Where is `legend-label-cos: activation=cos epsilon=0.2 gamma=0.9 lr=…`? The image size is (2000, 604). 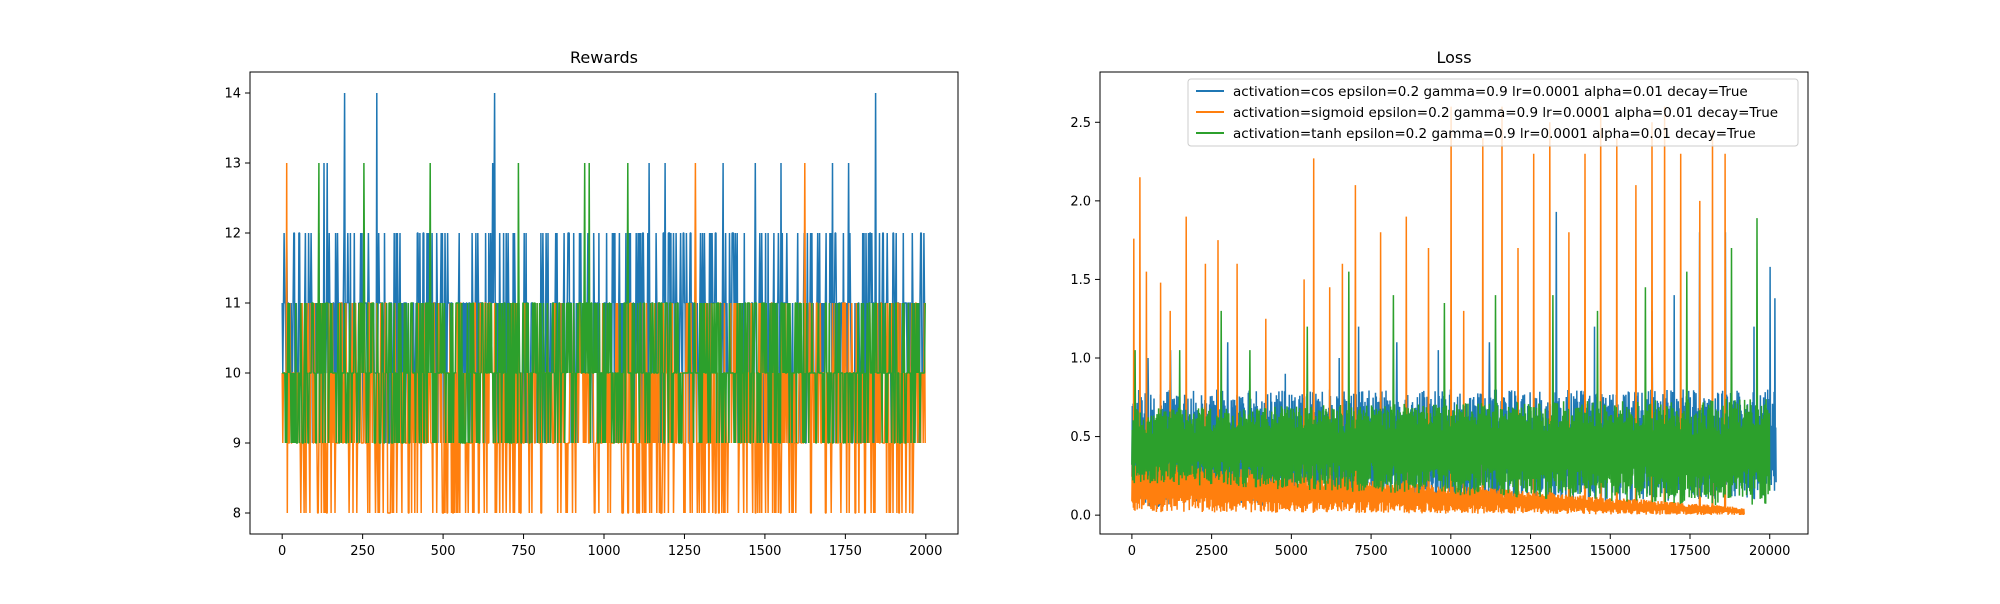
legend-label-cos: activation=cos epsilon=0.2 gamma=0.9 lr=… is located at coordinates (1490, 92).